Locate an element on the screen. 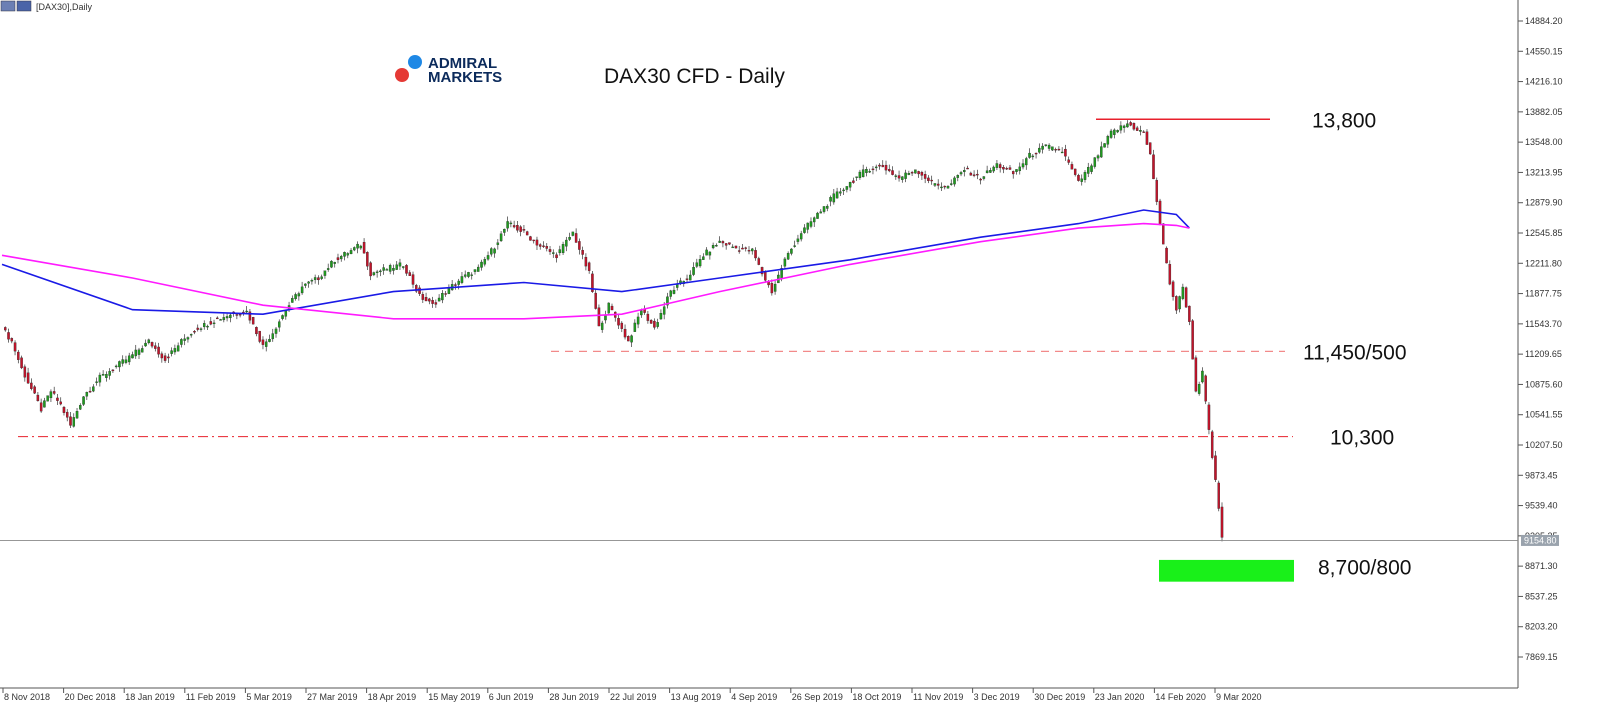  x-tick-label: 23 Jan 2020 is located at coordinates (1120, 697).